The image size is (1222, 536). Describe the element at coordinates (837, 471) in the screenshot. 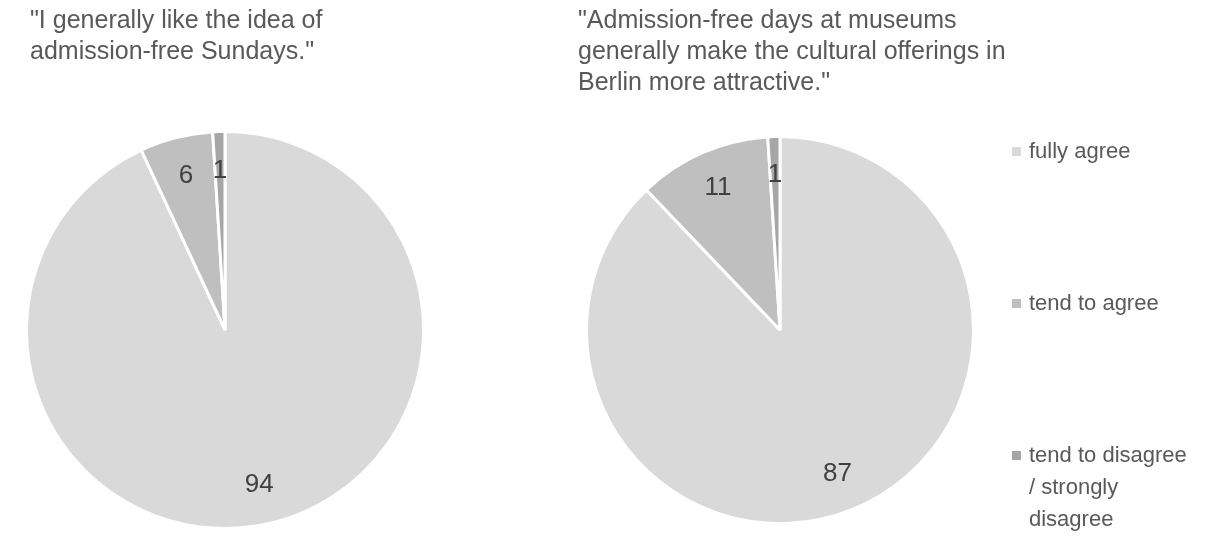

I see `data-label: 87` at that location.